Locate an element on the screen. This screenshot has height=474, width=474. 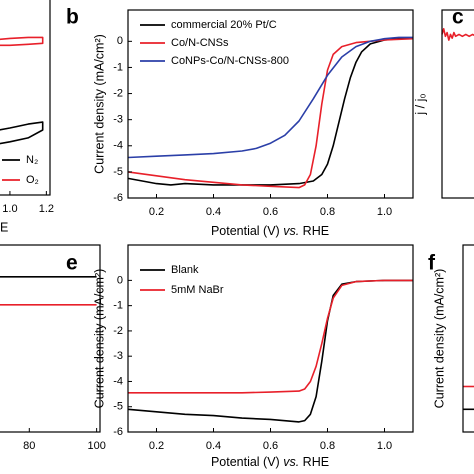
legend-label: Blank is located at coordinates (185, 270).